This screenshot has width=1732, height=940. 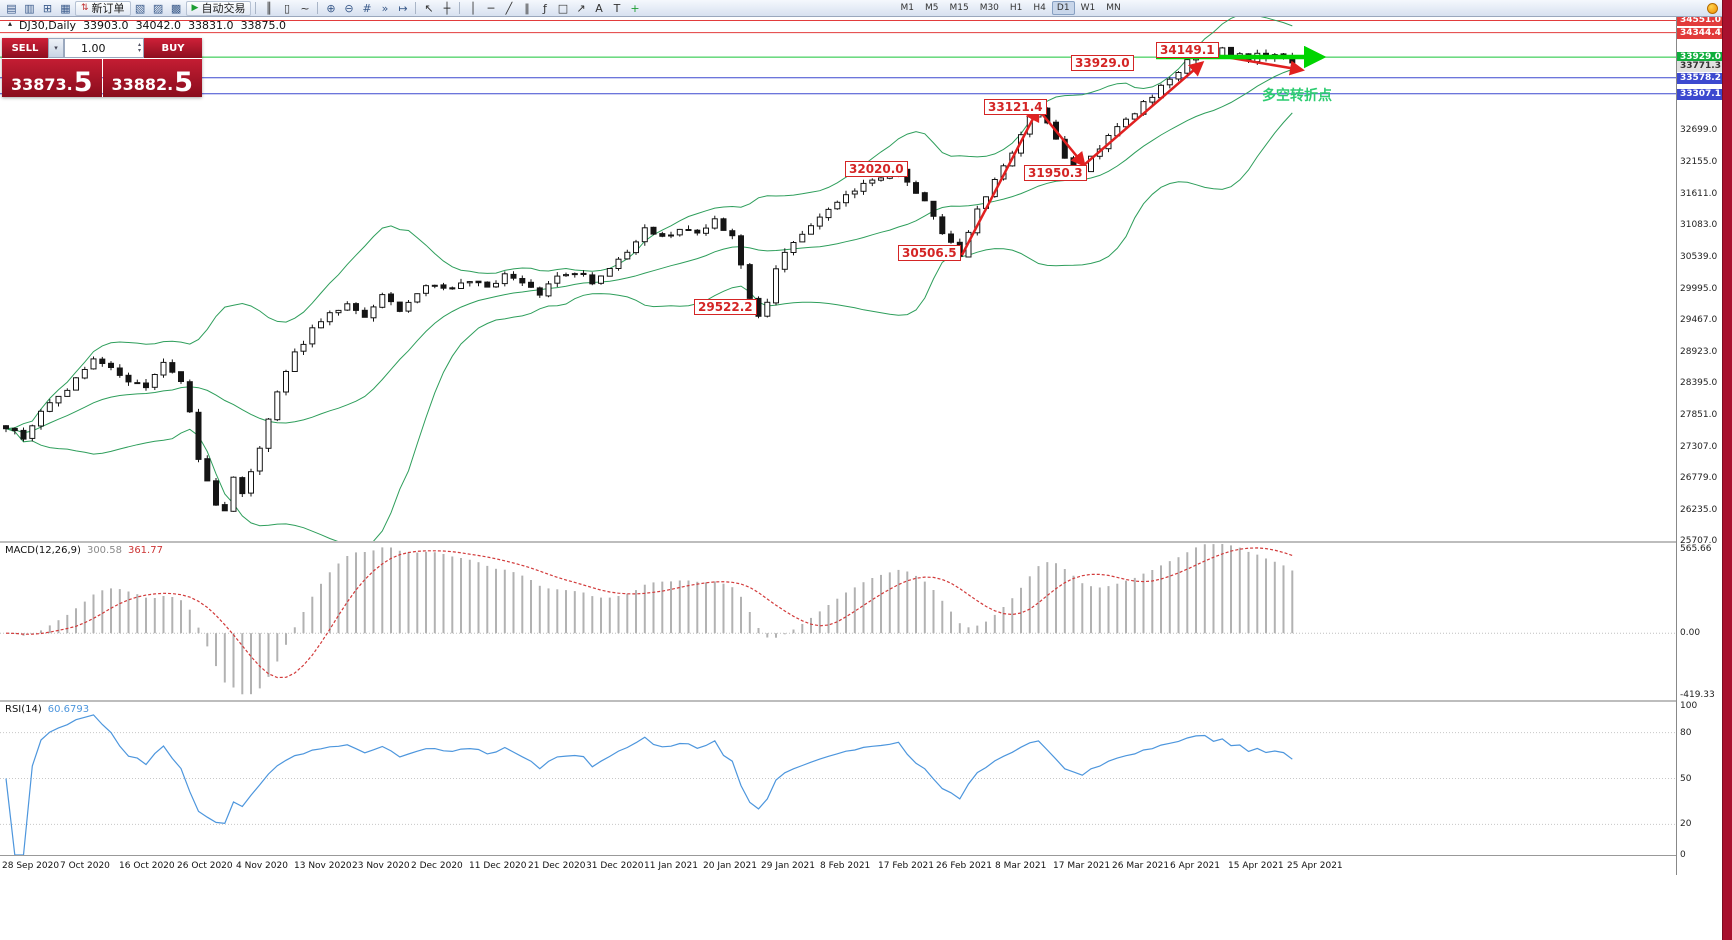 What do you see at coordinates (1699, 415) in the screenshot?
I see `price-tick-label: 27851.0` at bounding box center [1699, 415].